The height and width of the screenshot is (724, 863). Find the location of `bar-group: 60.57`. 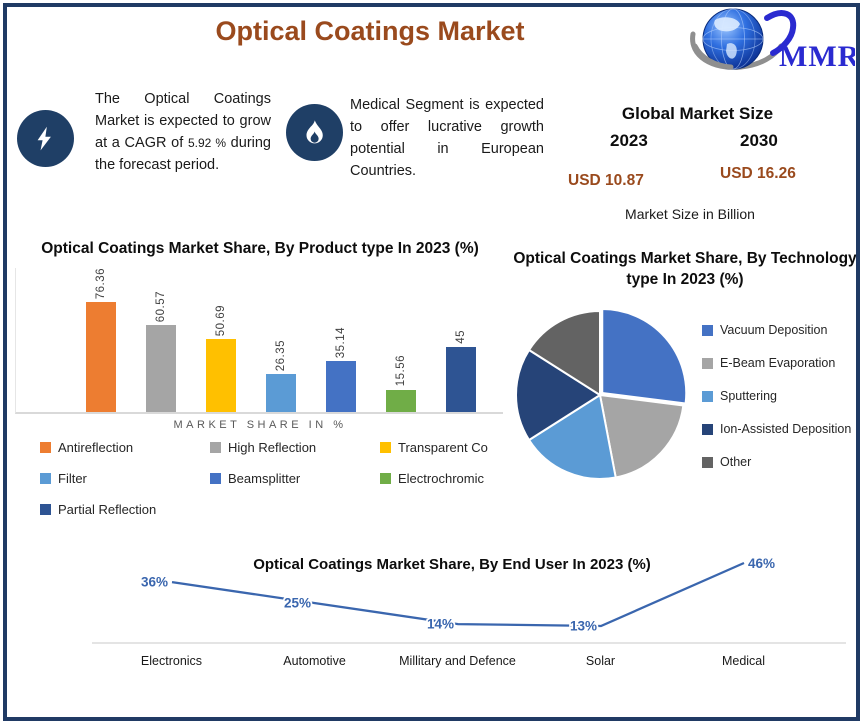

bar-group: 60.57 is located at coordinates (161, 340).